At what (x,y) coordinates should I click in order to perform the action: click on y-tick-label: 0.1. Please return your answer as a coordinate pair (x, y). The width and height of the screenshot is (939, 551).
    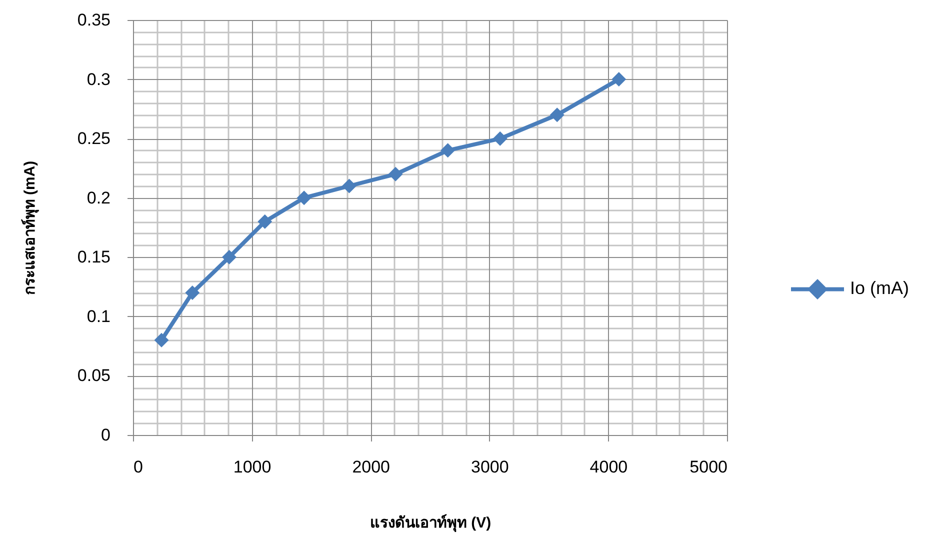
    Looking at the image, I should click on (98, 316).